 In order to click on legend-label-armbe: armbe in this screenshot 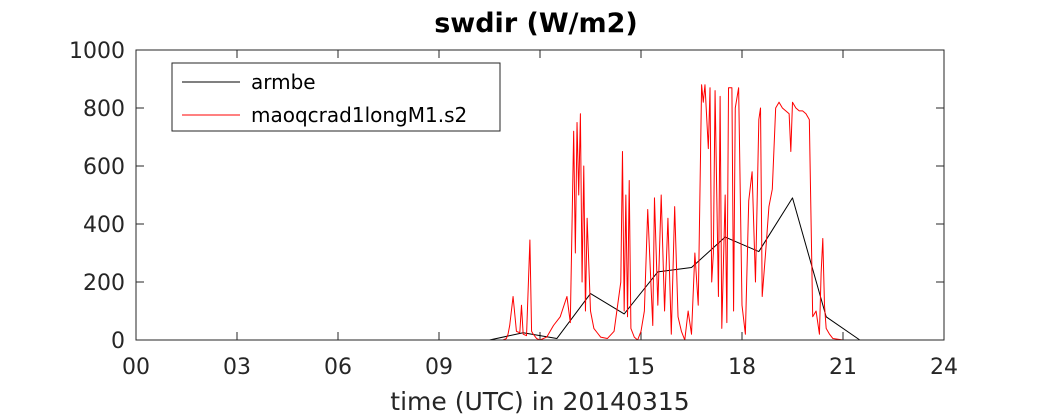, I will do `click(283, 82)`.